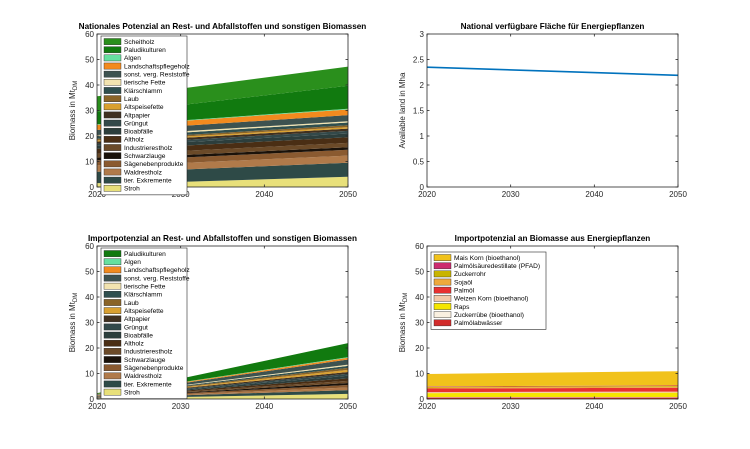  What do you see at coordinates (134, 344) in the screenshot?
I see `legend-entry: Altholz` at bounding box center [134, 344].